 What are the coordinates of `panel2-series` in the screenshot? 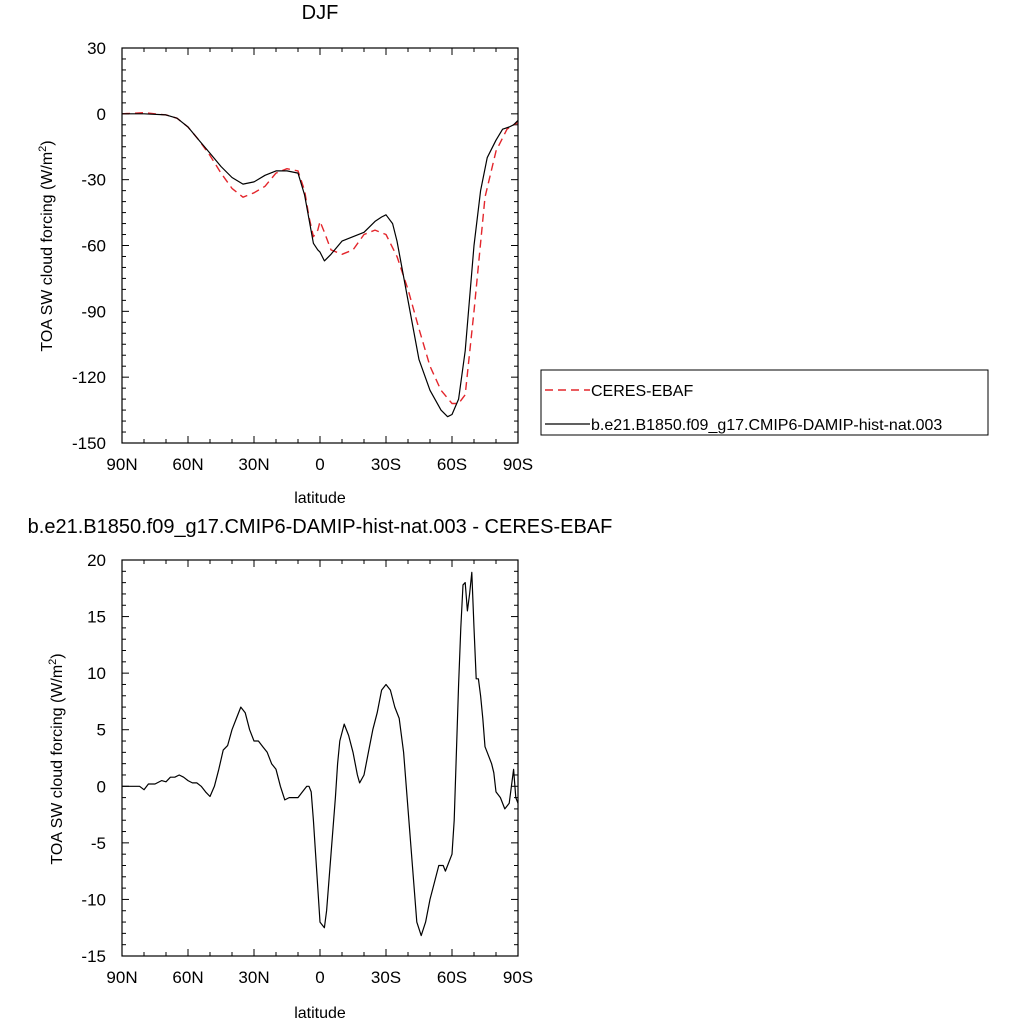 It's located at (320, 754).